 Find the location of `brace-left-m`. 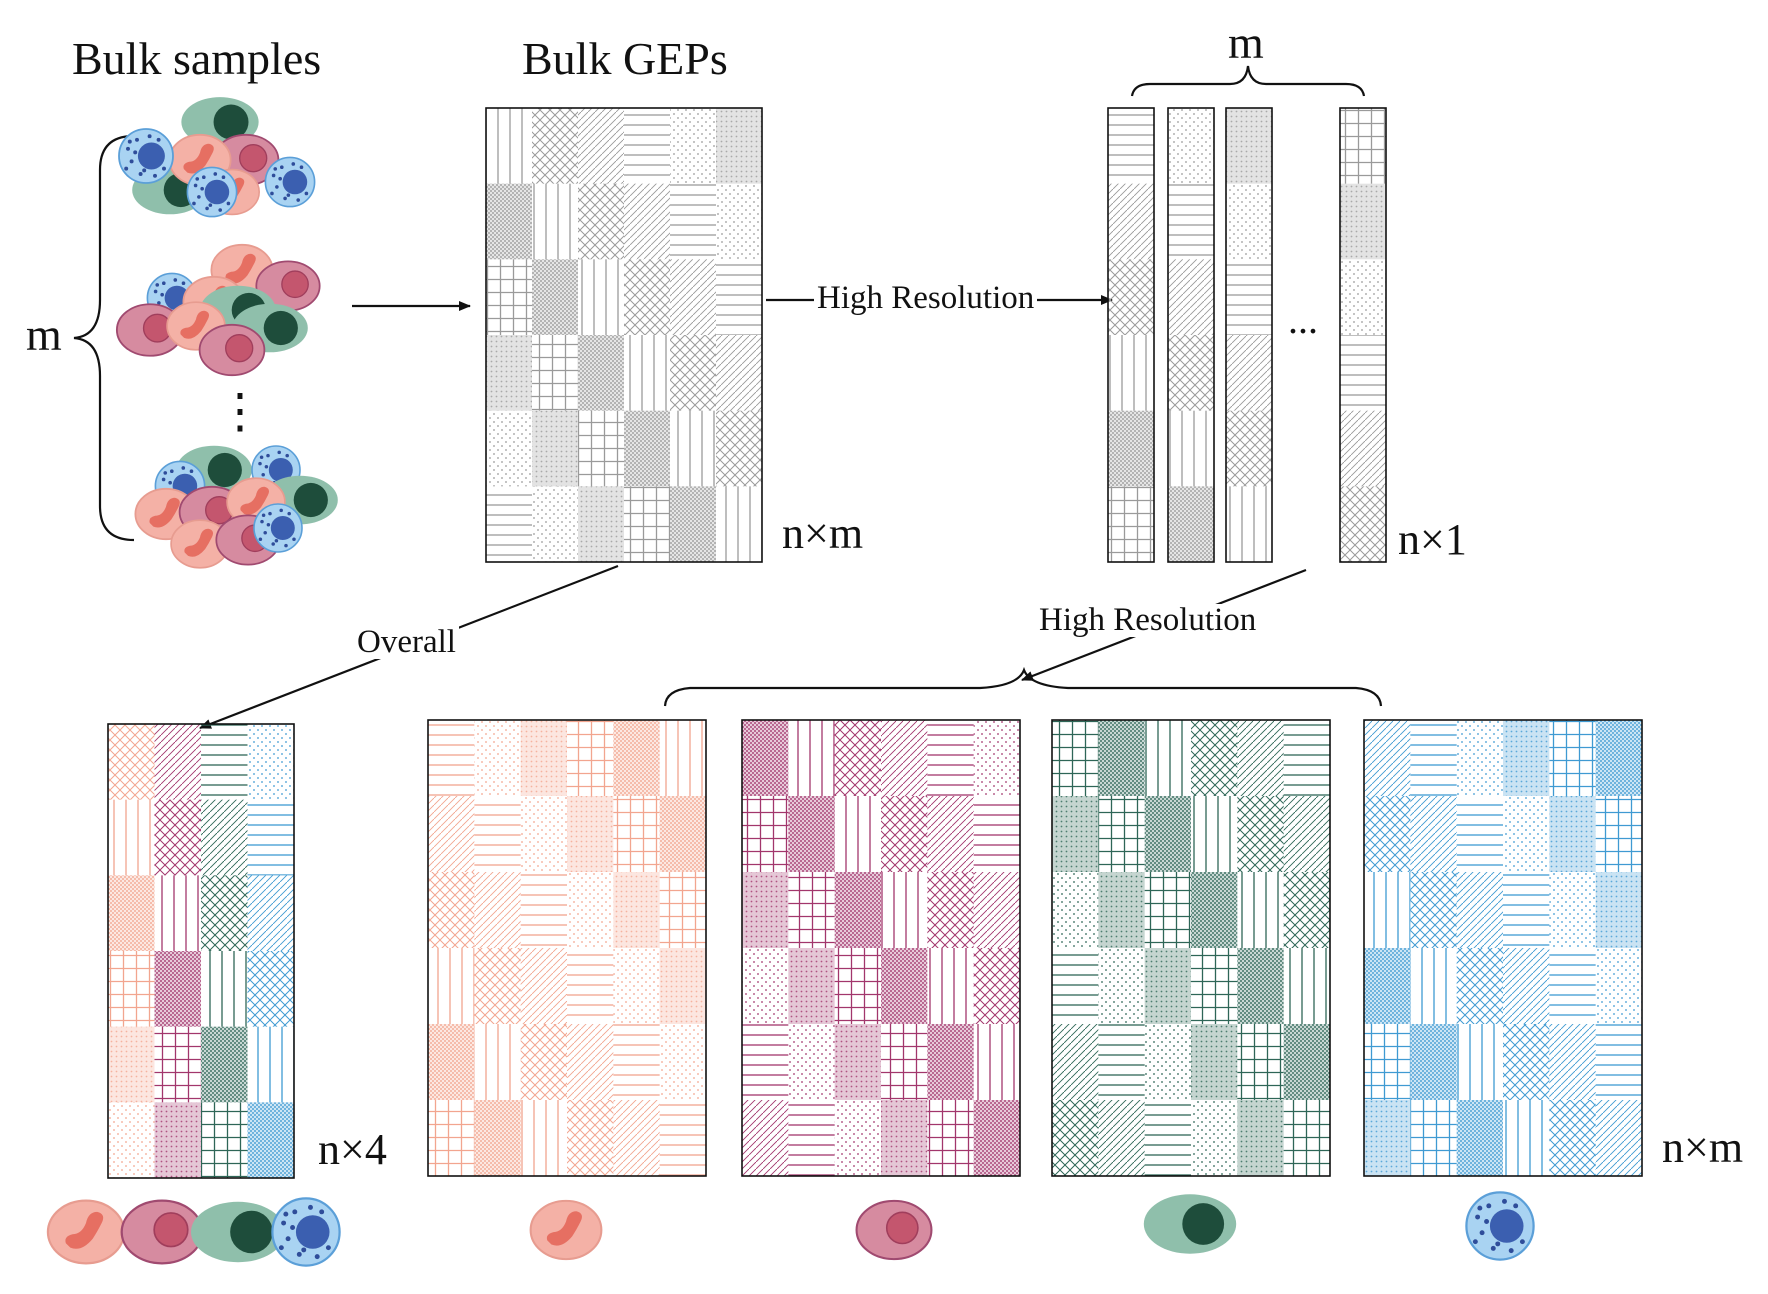

brace-left-m is located at coordinates (104, 338).